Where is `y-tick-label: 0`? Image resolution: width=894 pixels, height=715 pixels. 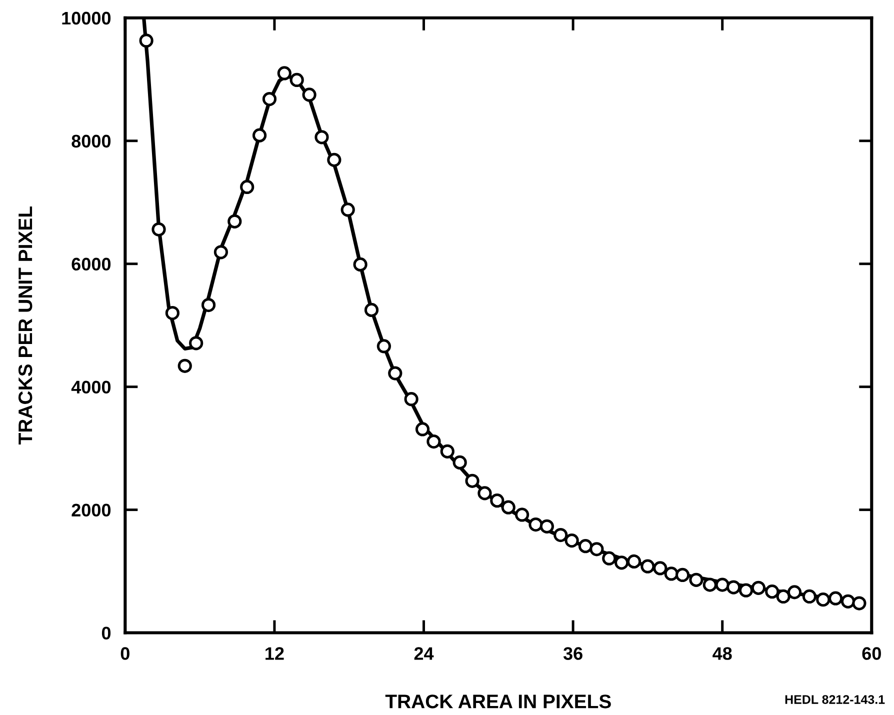 y-tick-label: 0 is located at coordinates (106, 633).